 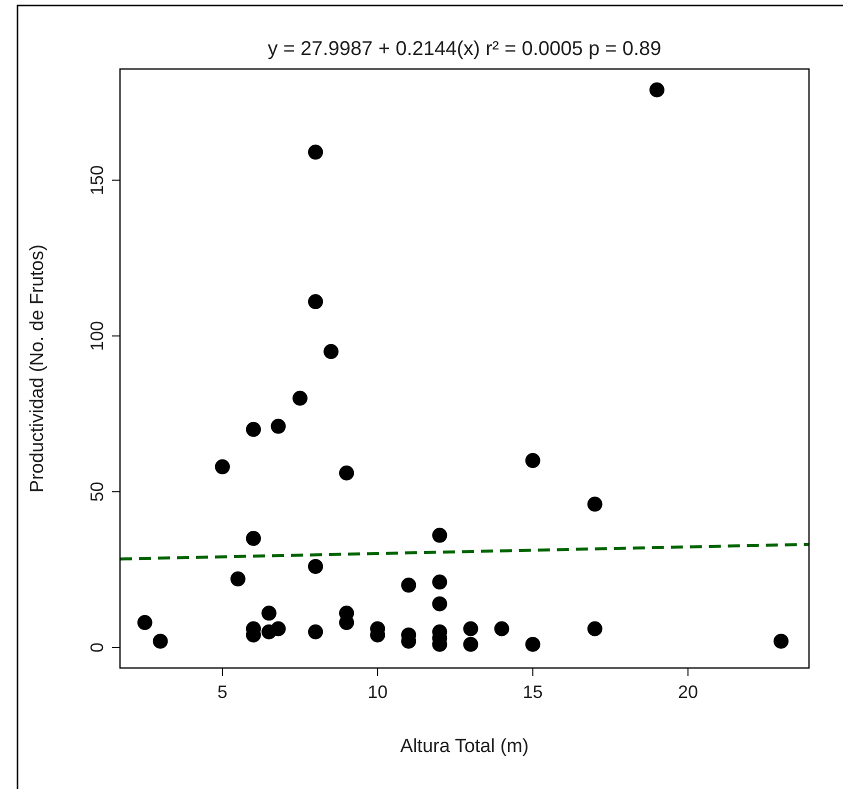 I want to click on chart-title: y = 27.9987 + 0.2144(x) r² = 0.0005 p = 0.89, so click(x=465, y=49).